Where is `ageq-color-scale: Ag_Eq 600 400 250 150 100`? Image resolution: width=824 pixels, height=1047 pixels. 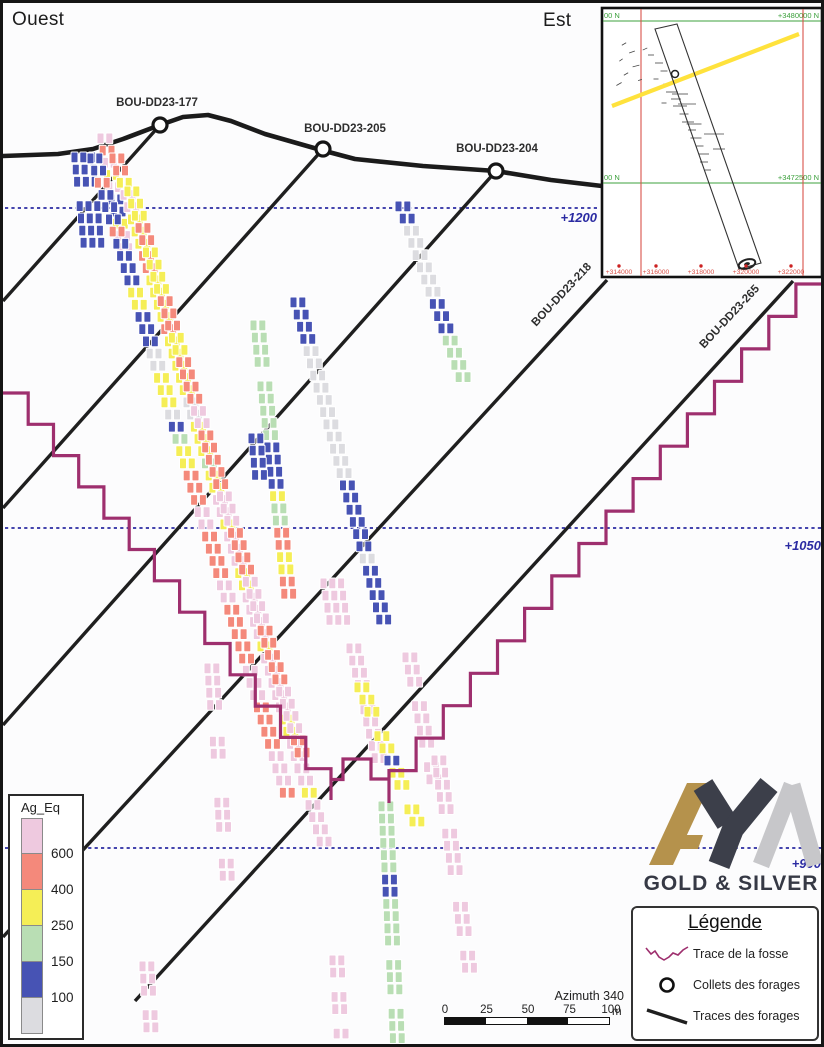 ageq-color-scale: Ag_Eq 600 400 250 150 100 is located at coordinates (46, 917).